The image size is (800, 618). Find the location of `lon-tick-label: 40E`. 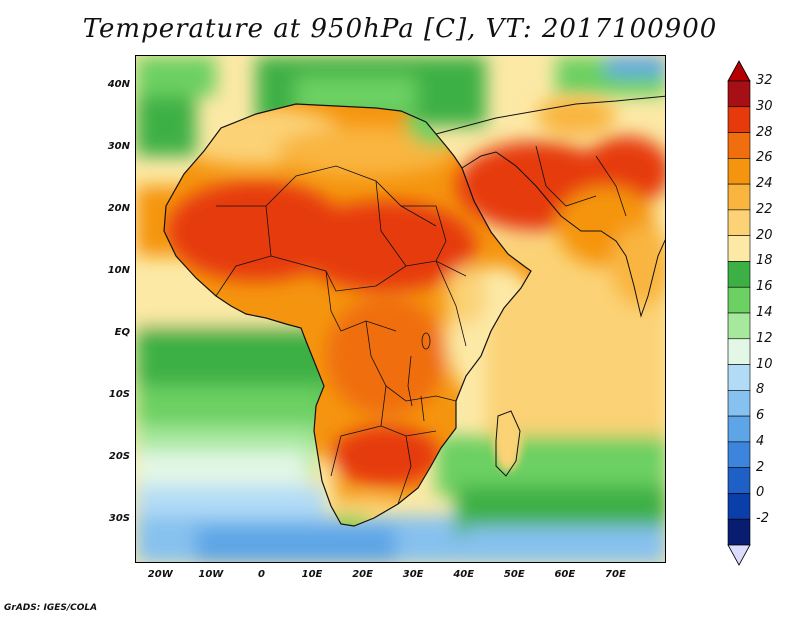

lon-tick-label: 40E is located at coordinates (464, 574).